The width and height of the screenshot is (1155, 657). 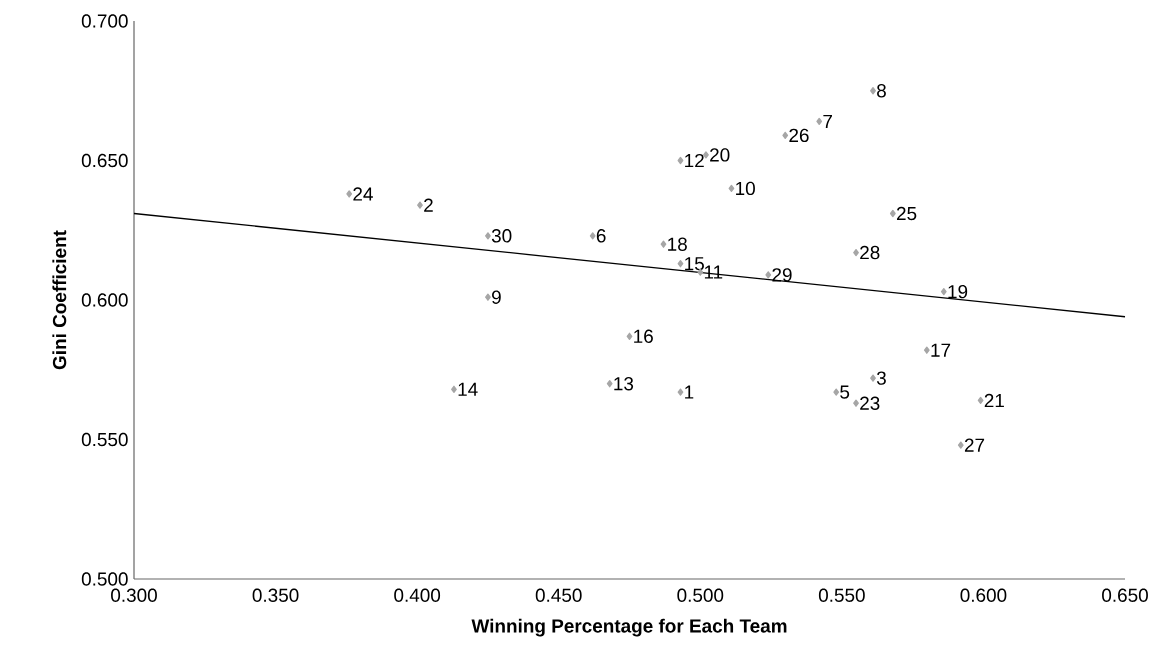 What do you see at coordinates (881, 378) in the screenshot?
I see `annotation: 3` at bounding box center [881, 378].